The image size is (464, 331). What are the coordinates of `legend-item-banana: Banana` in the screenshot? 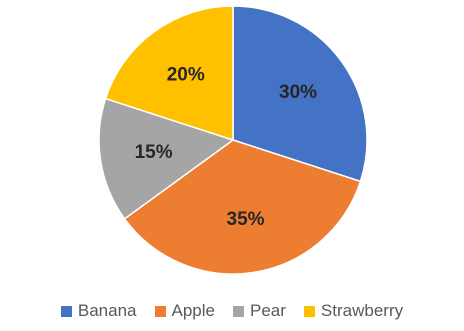 It's located at (98, 311).